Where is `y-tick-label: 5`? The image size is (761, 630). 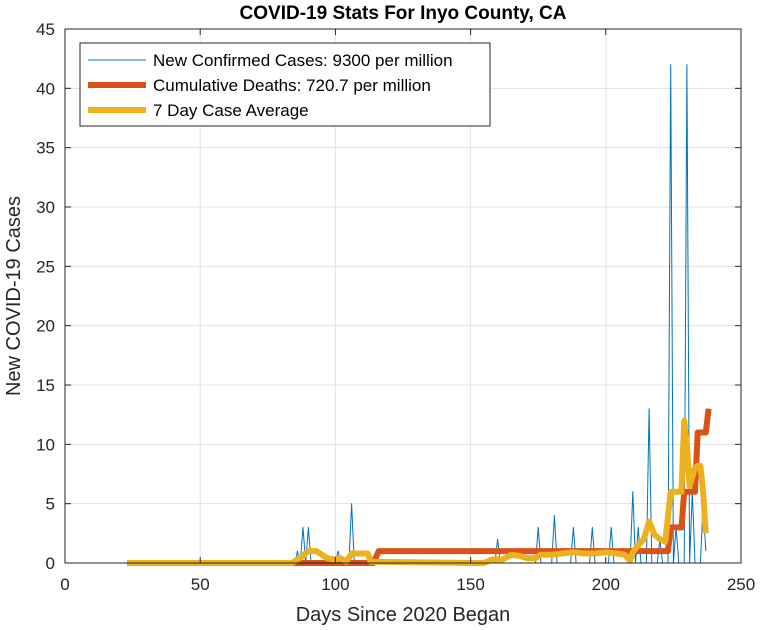
y-tick-label: 5 is located at coordinates (50, 504).